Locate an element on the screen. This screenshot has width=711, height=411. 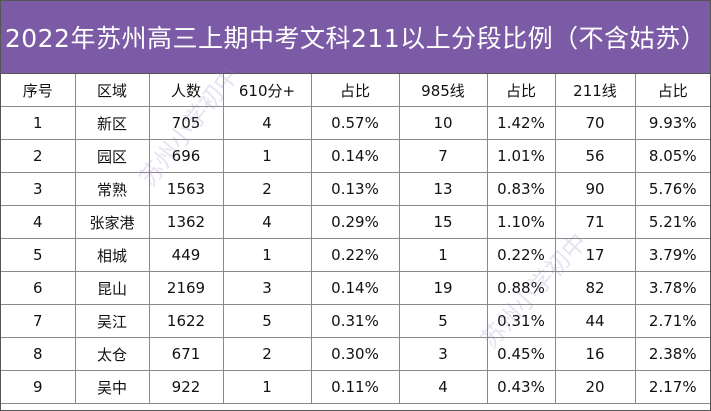
cell-score-610: 5 is located at coordinates (267, 321).